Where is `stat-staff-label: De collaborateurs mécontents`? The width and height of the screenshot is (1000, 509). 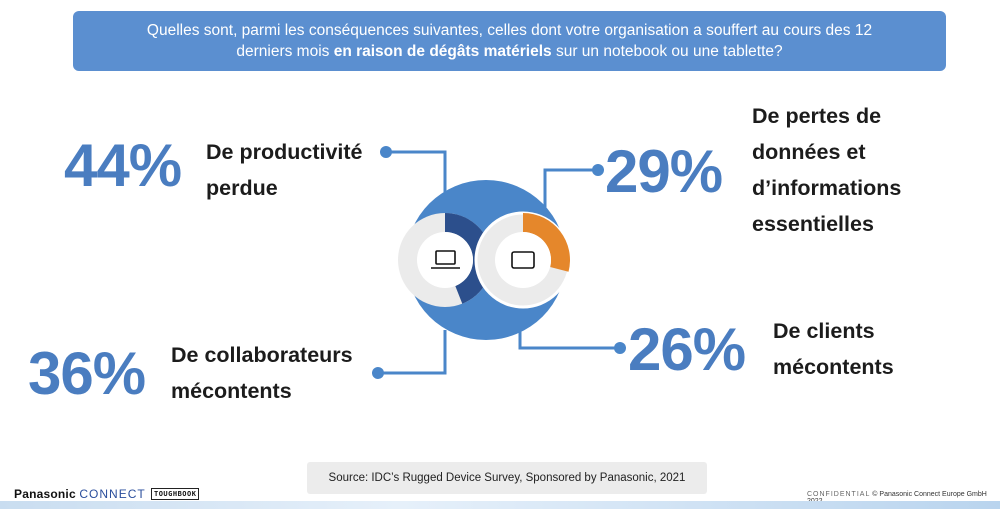
stat-staff-label: De collaborateurs mécontents is located at coordinates (262, 373).